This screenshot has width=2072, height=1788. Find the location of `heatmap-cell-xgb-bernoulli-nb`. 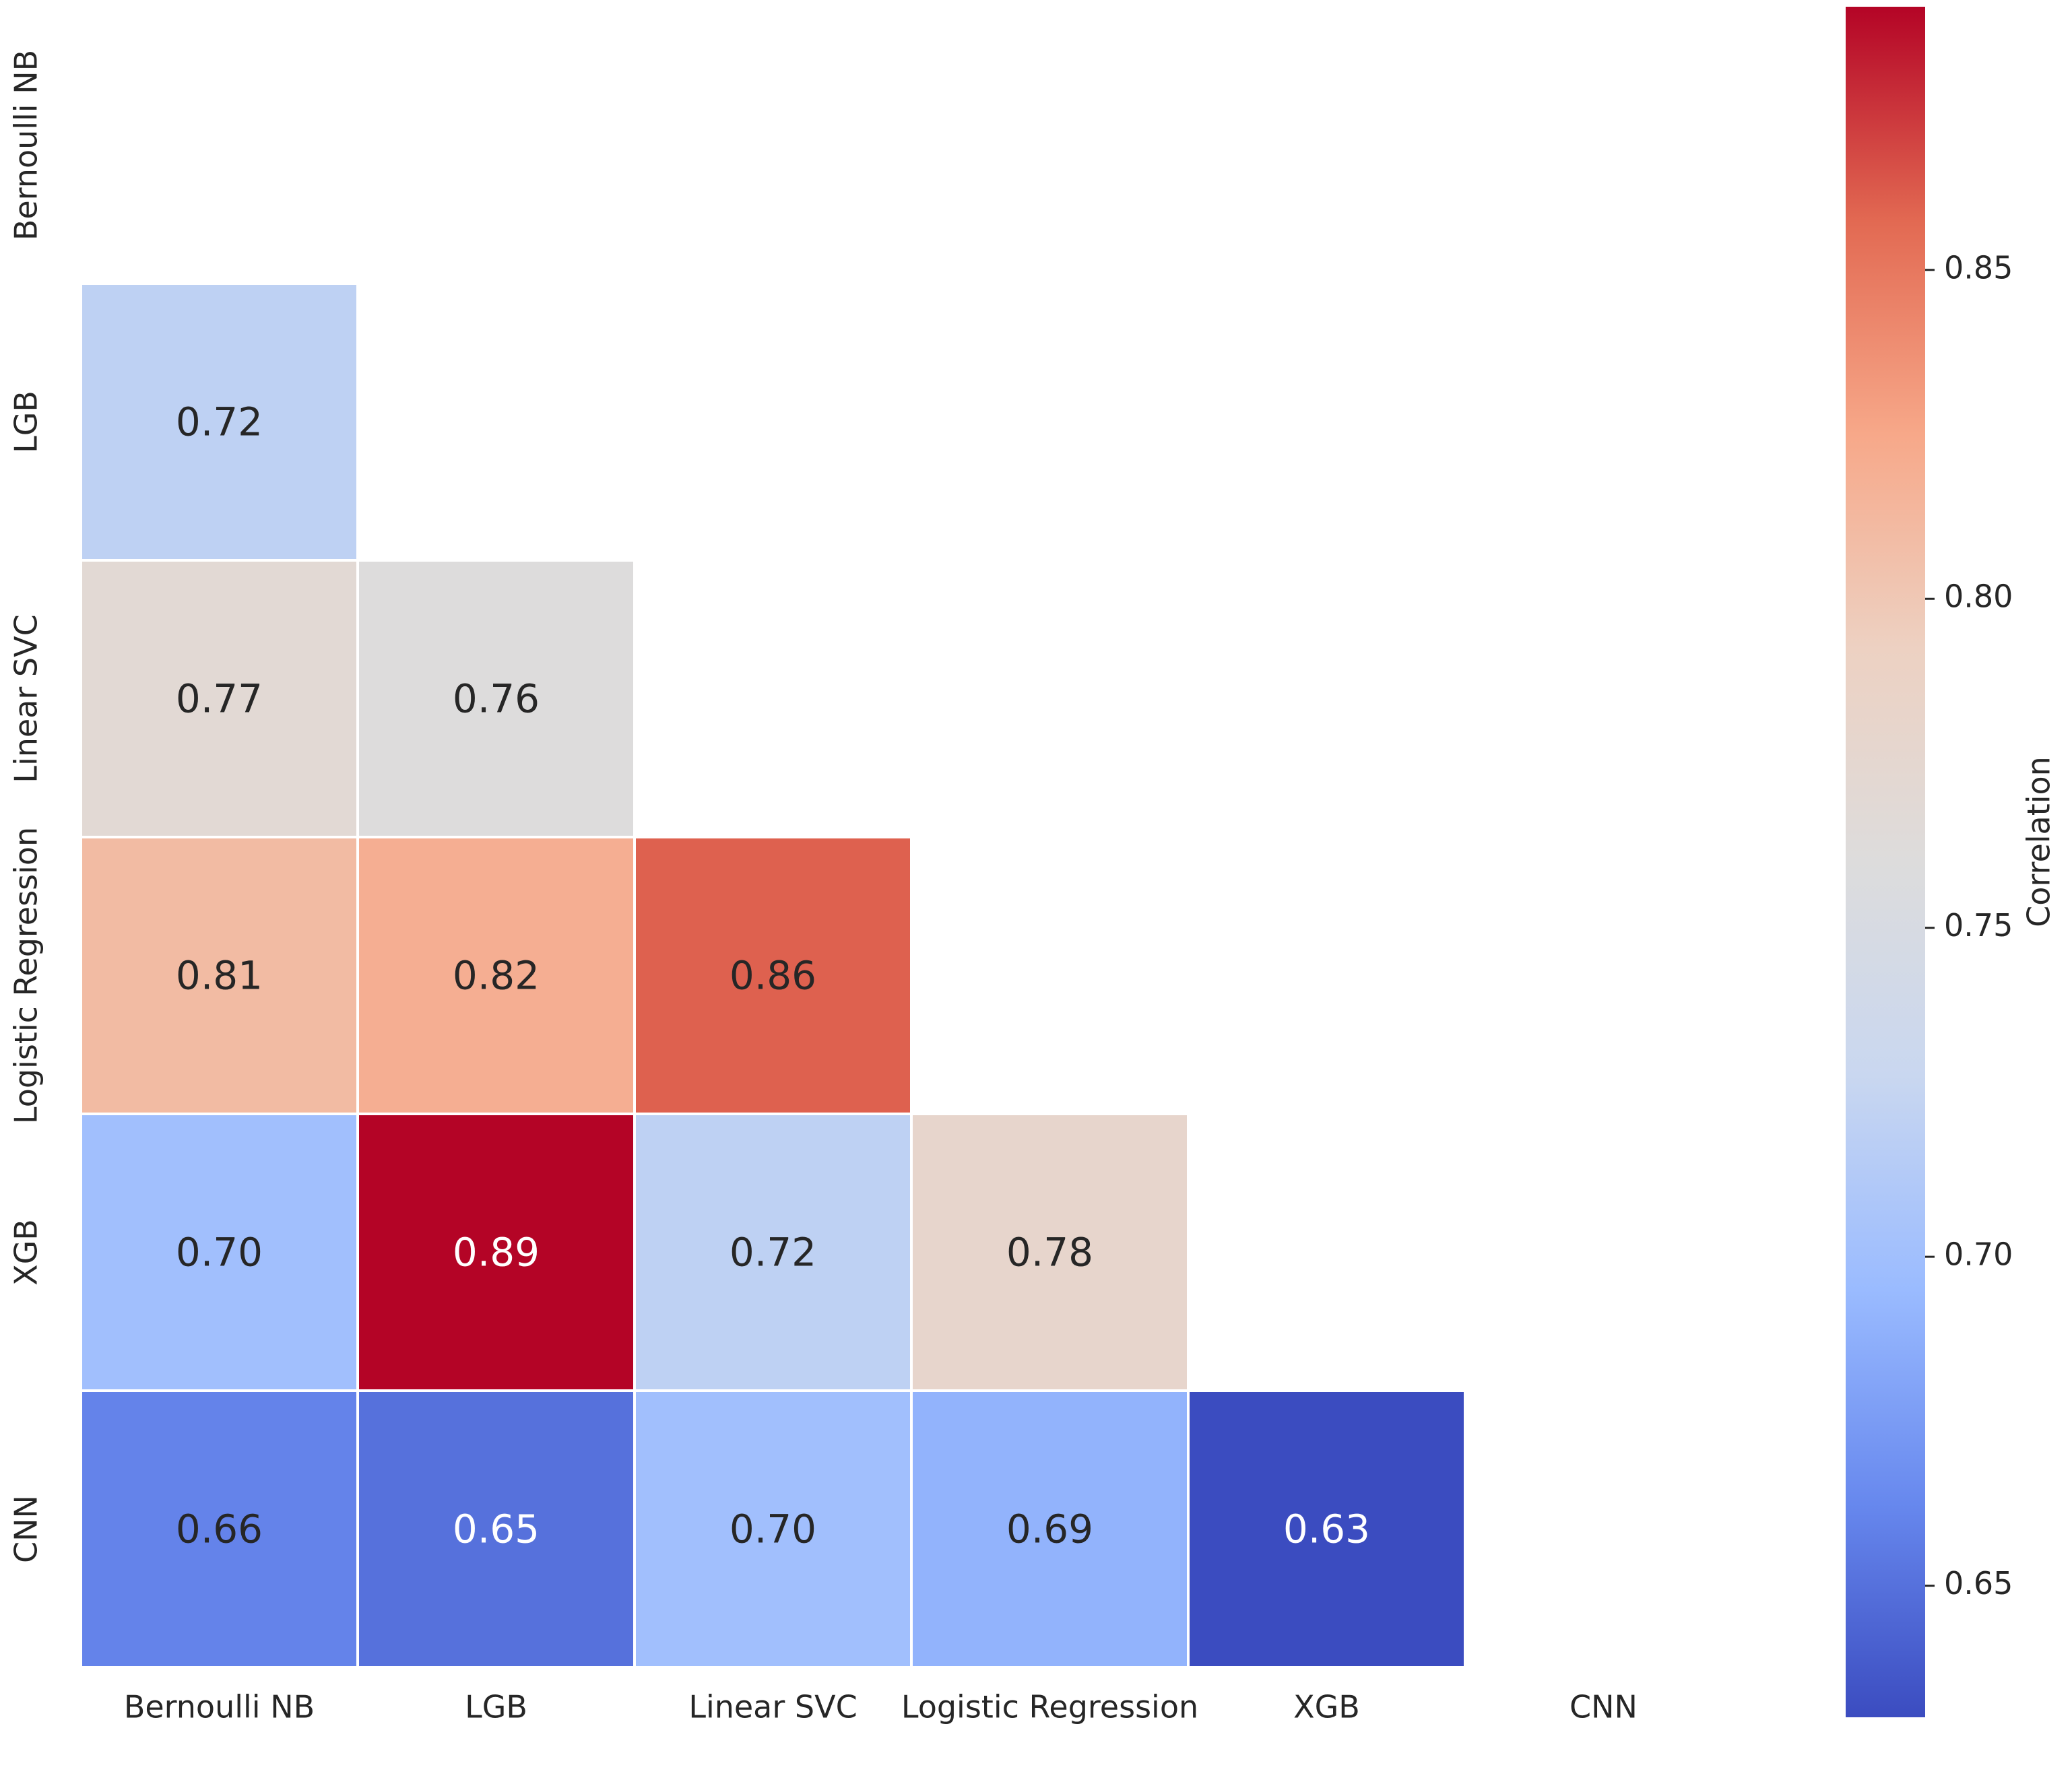

heatmap-cell-xgb-bernoulli-nb is located at coordinates (219, 1252).